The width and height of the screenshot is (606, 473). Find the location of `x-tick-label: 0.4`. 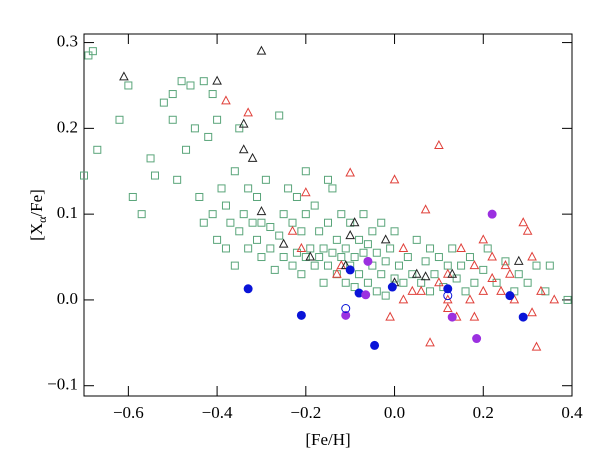

x-tick-label: 0.4 is located at coordinates (572, 412).